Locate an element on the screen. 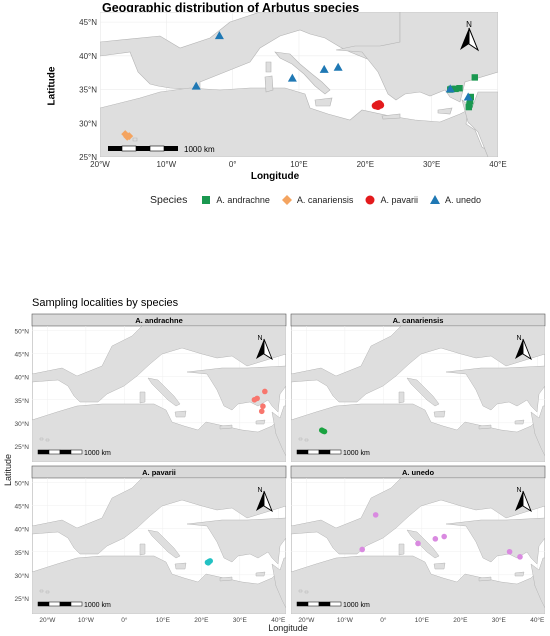  facet-strip-label: A. pavarii is located at coordinates (159, 472).